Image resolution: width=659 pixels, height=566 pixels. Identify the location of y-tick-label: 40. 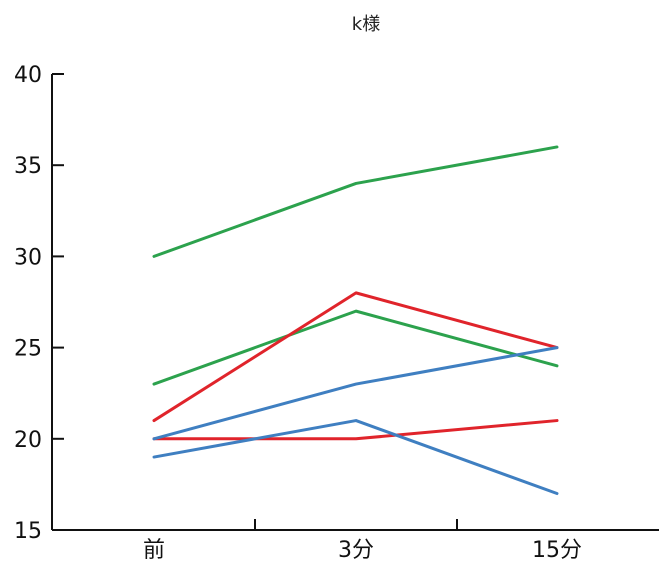
(28, 75).